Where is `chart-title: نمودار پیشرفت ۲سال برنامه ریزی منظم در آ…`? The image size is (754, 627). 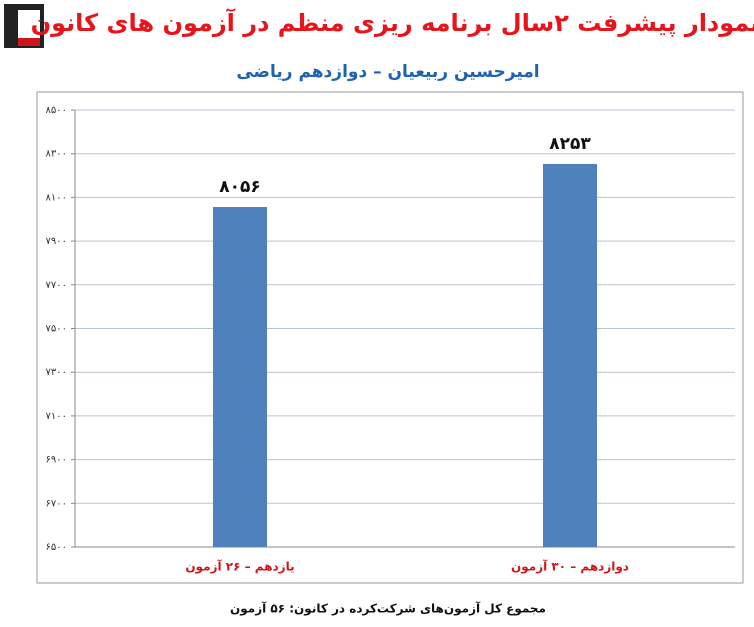 chart-title: نمودار پیشرفت ۲سال برنامه ریزی منظم در آ… is located at coordinates (392, 22).